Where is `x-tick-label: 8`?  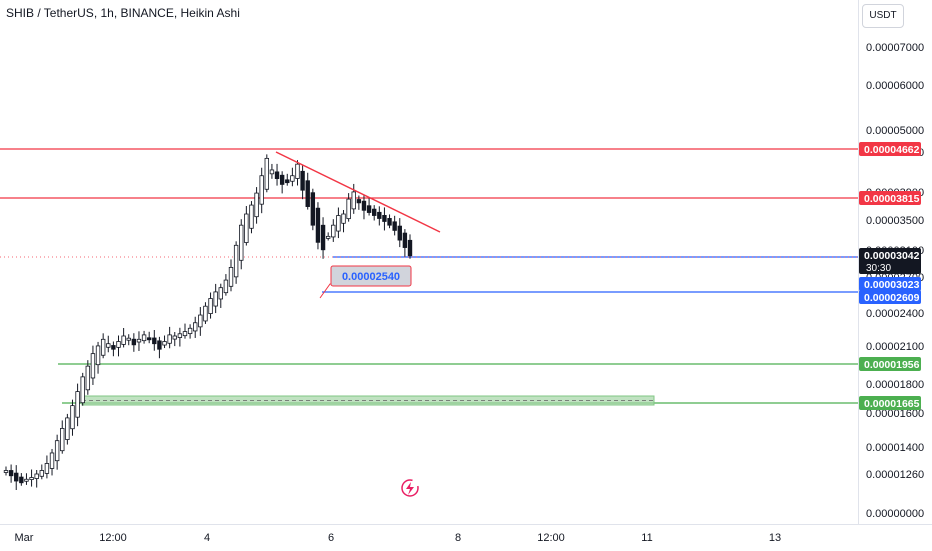
x-tick-label: 8 is located at coordinates (458, 538).